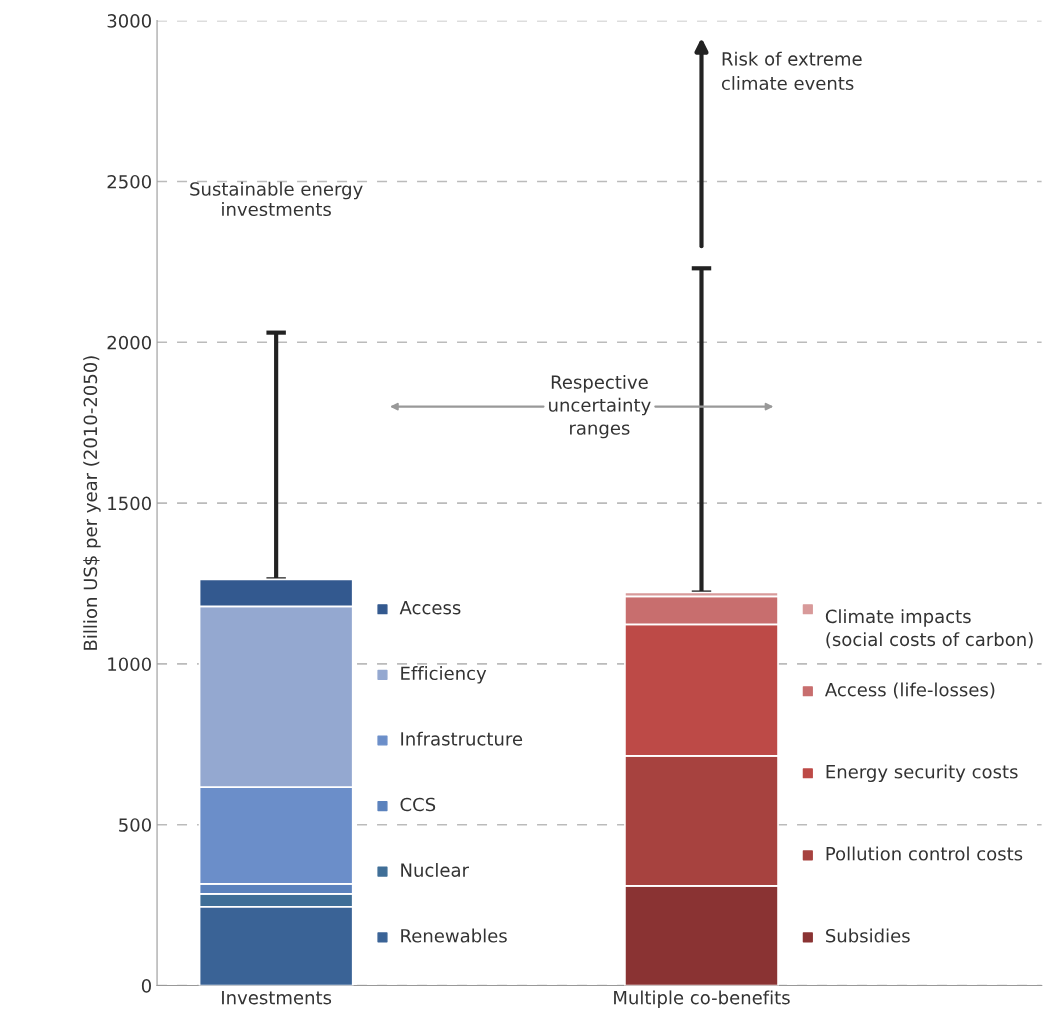 This screenshot has height=1032, width=1047. Describe the element at coordinates (418, 804) in the screenshot. I see `legend-label: CCS` at that location.